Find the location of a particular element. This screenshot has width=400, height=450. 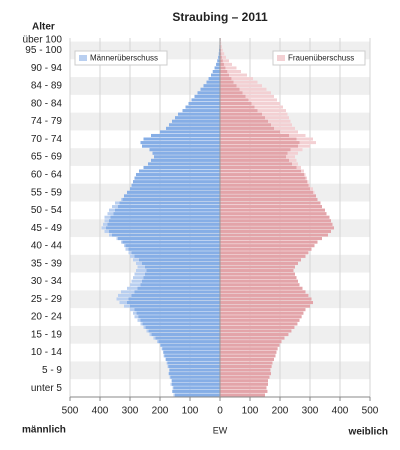

y-tick-label: 35 - 39 is located at coordinates (47, 263).